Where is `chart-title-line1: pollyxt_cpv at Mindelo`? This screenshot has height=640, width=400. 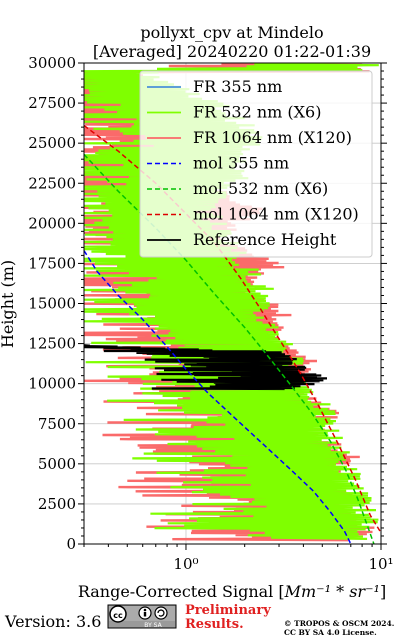 chart-title-line1: pollyxt_cpv at Mindelo is located at coordinates (231, 32).